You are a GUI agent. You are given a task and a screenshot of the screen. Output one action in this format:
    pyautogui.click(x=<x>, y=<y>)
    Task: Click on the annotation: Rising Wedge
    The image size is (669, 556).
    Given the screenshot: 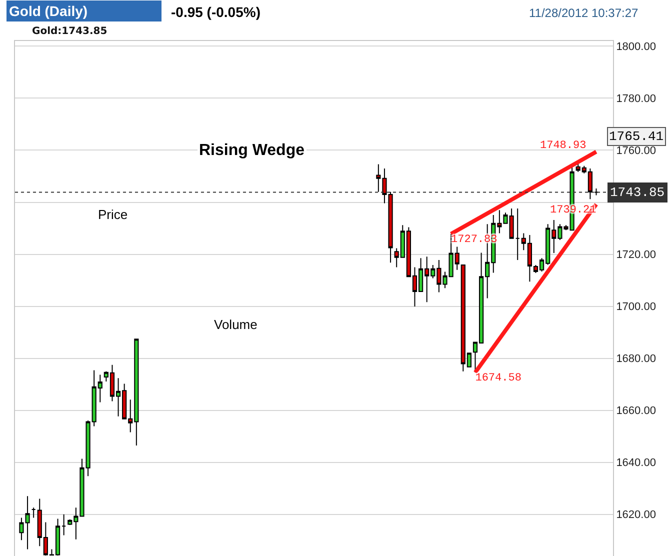 What is the action you would take?
    pyautogui.click(x=252, y=150)
    